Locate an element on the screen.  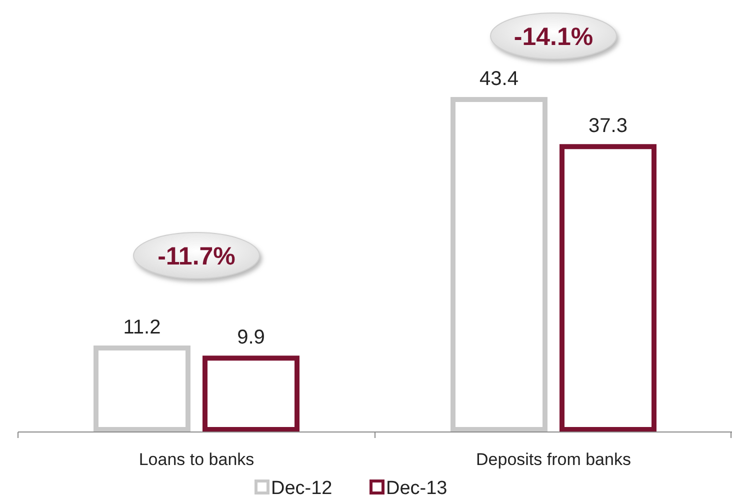
text: -14.1% is located at coordinates (554, 37).